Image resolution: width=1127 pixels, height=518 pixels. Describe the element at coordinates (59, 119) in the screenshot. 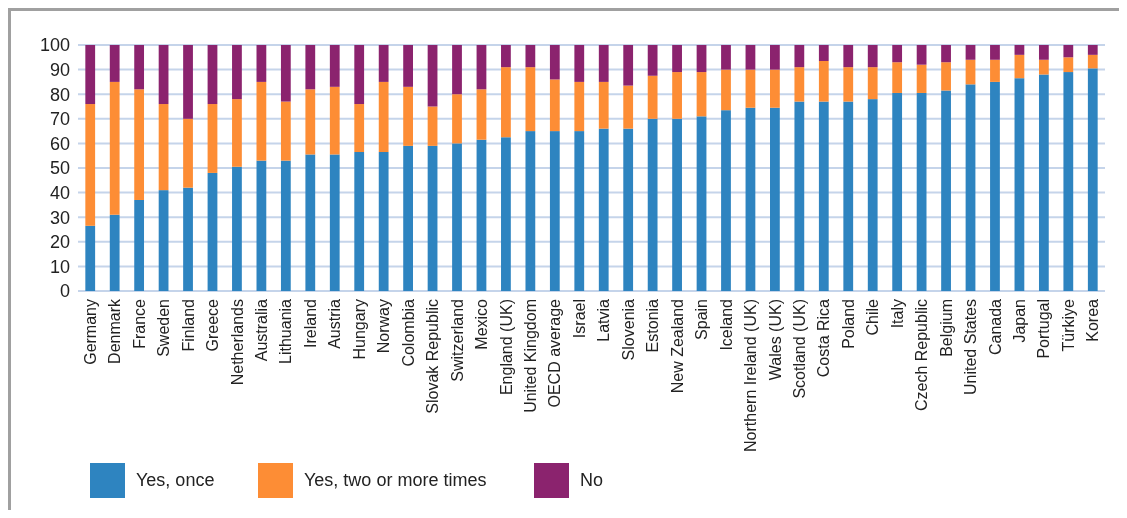

I see `y-tick-label: 70` at that location.